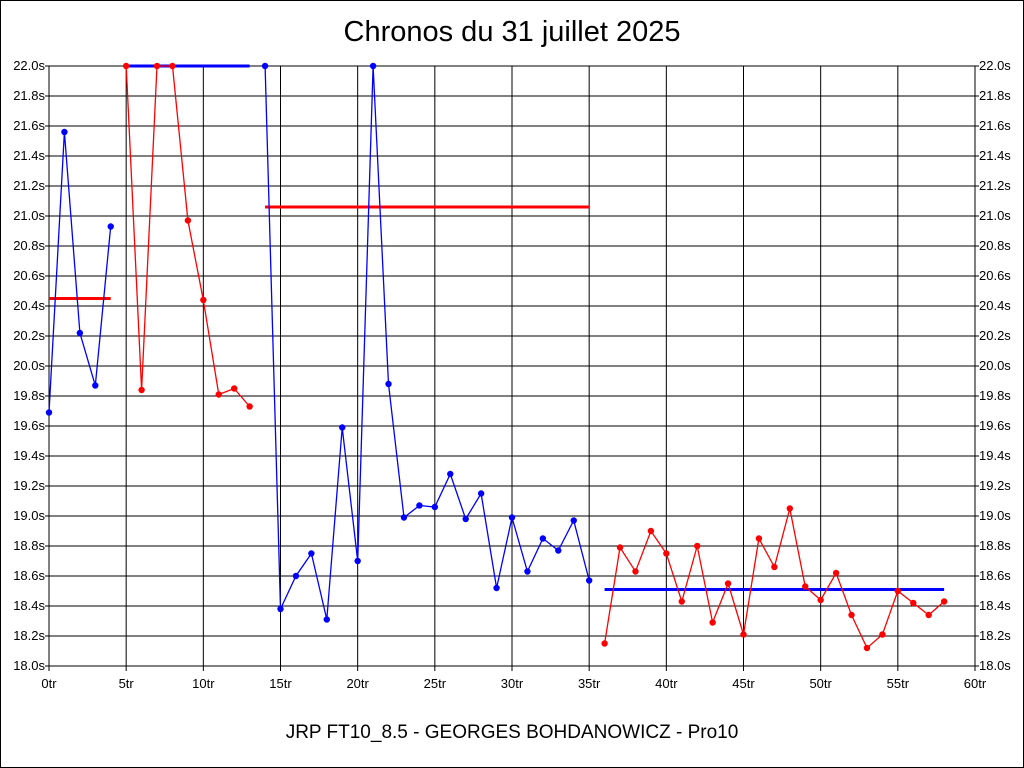 The width and height of the screenshot is (1024, 768). What do you see at coordinates (820, 683) in the screenshot?
I see `x-tick-label: 50tr` at bounding box center [820, 683].